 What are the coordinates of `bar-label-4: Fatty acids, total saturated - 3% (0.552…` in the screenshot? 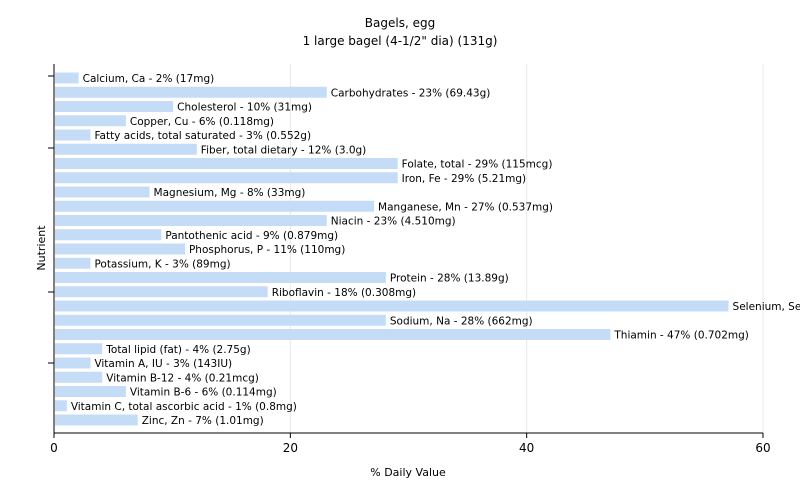 It's located at (202, 136).